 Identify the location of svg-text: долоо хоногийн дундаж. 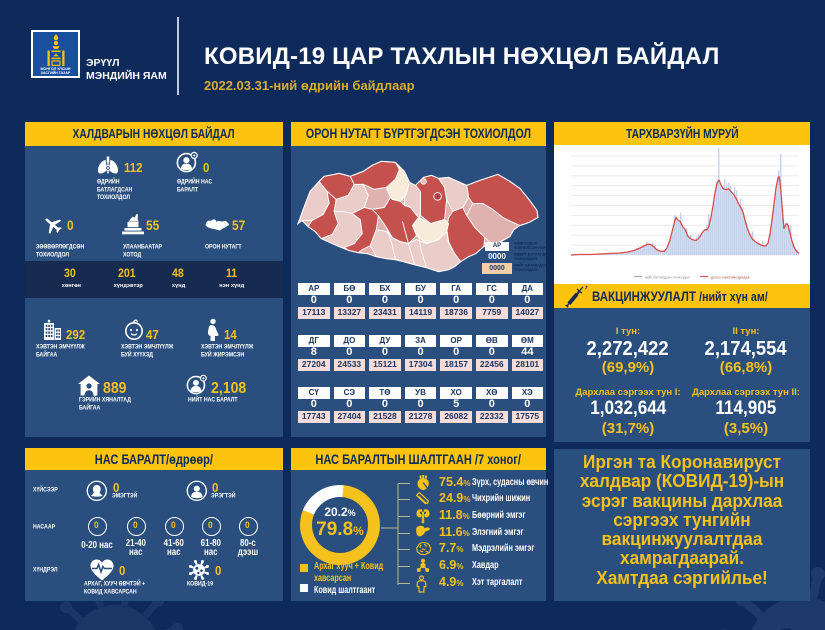
(730, 278).